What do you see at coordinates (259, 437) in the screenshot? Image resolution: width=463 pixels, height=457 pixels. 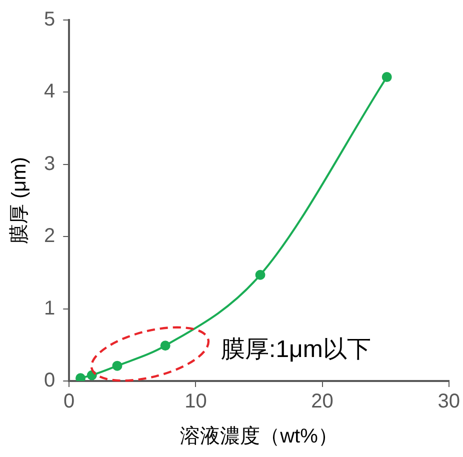 I see `x-axis-title: 溶液濃度（wt%）` at bounding box center [259, 437].